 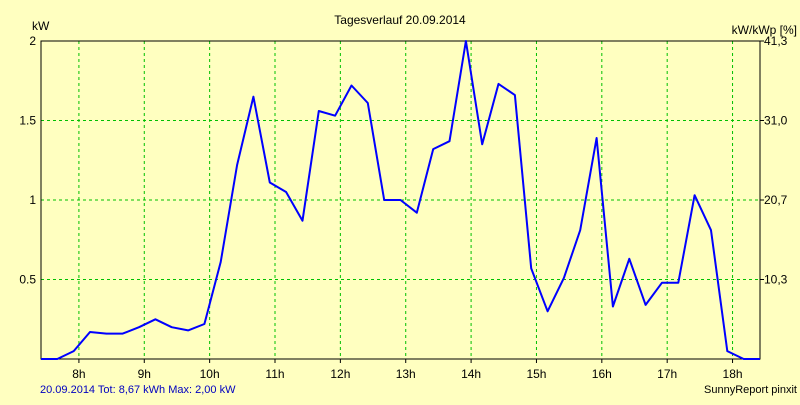 What do you see at coordinates (406, 374) in the screenshot?
I see `x-tick-label: 13h` at bounding box center [406, 374].